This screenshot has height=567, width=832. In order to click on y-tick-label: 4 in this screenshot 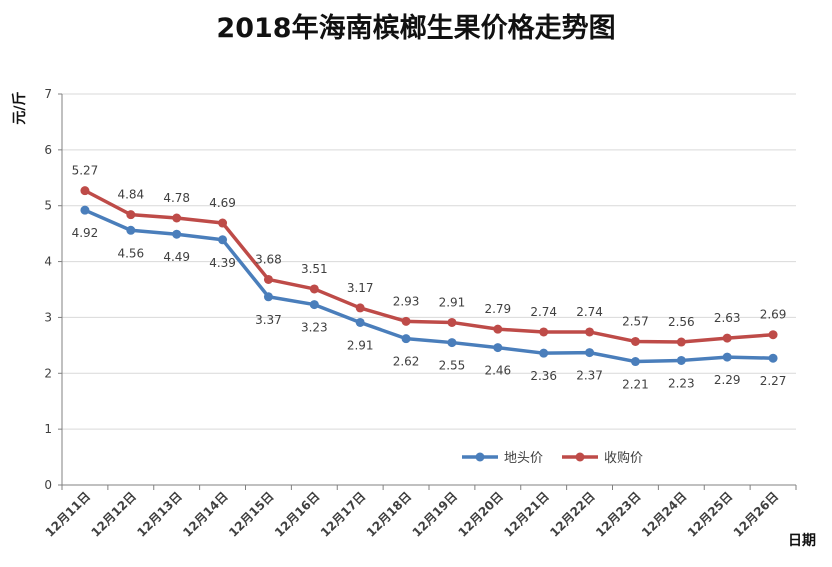, I will do `click(48, 262)`.